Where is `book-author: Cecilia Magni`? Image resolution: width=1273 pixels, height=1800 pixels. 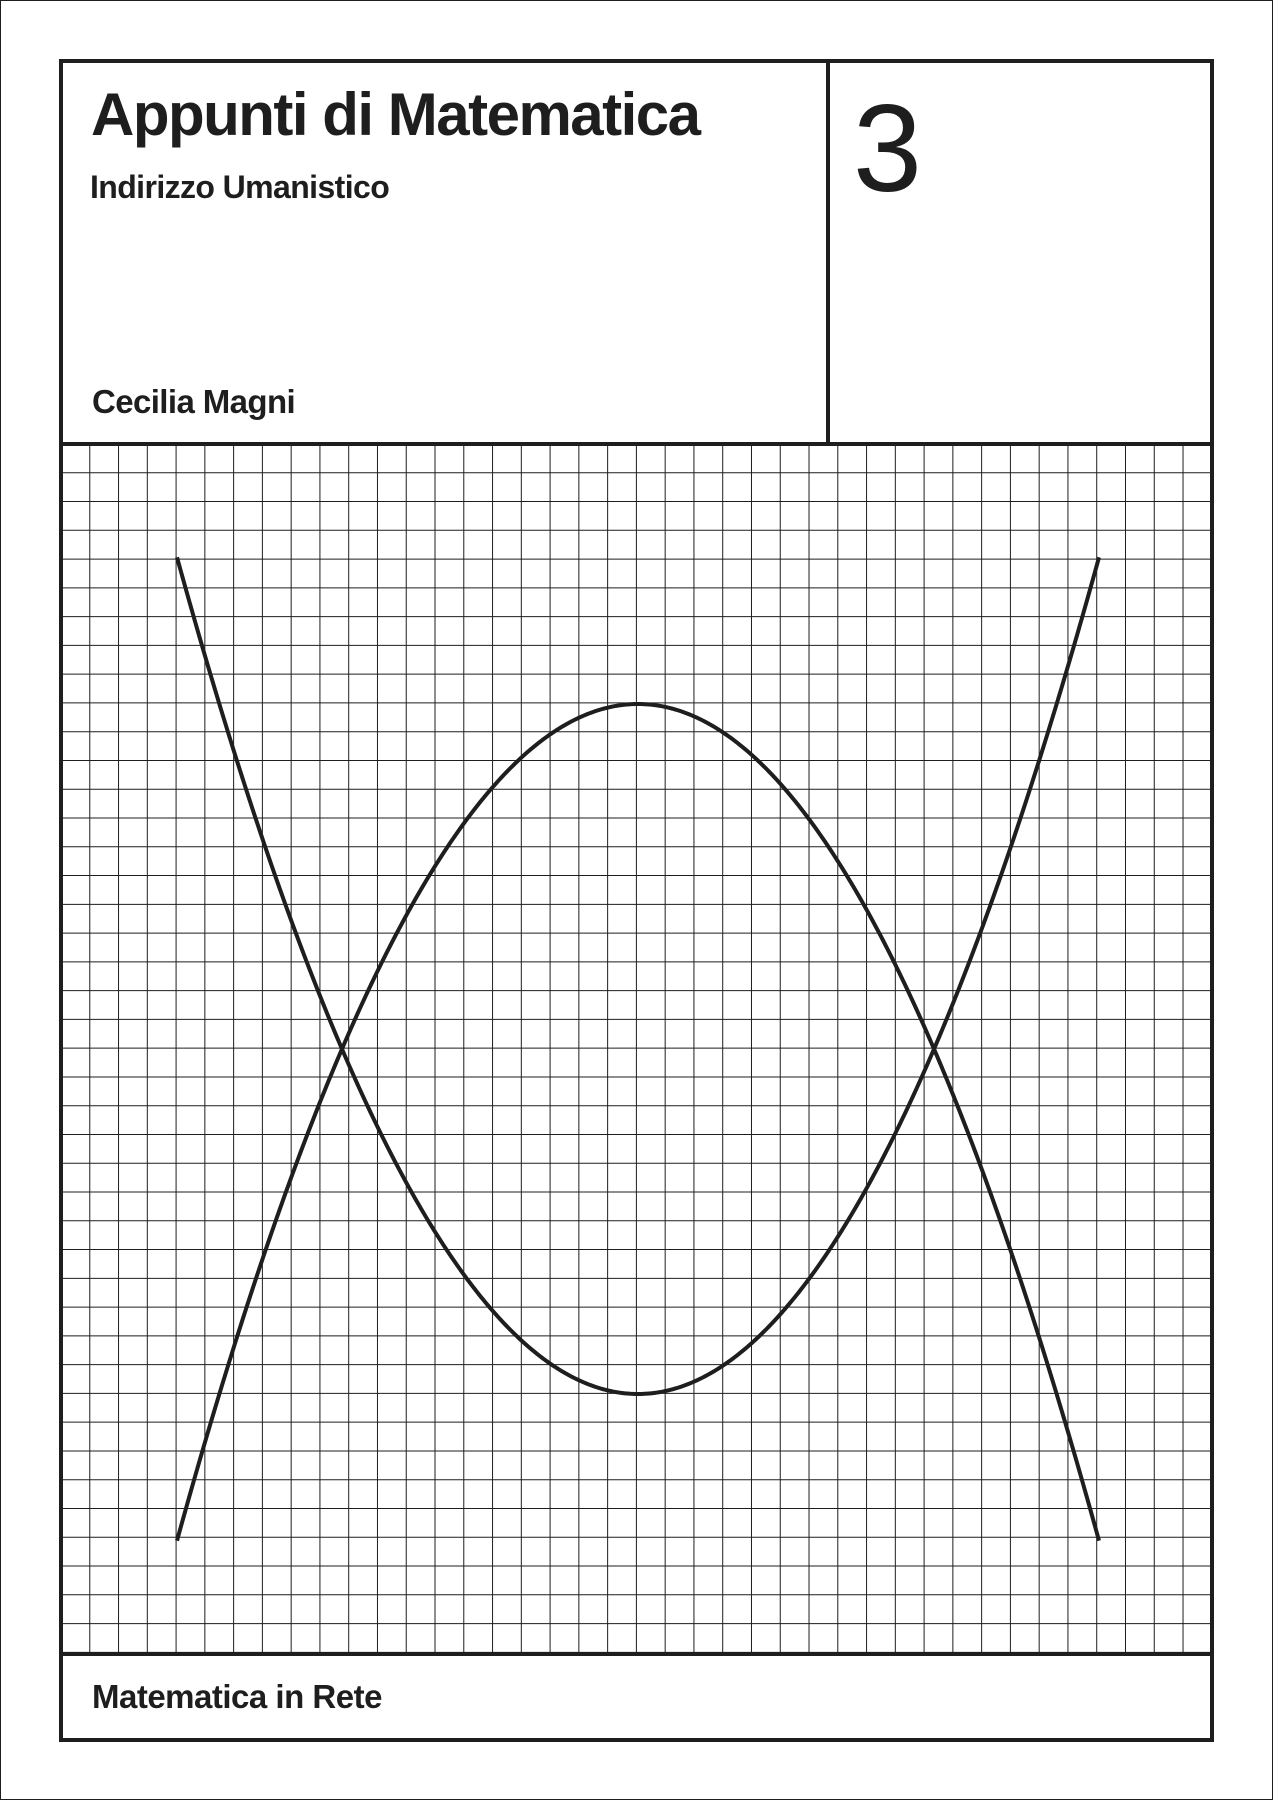 book-author: Cecilia Magni is located at coordinates (194, 401).